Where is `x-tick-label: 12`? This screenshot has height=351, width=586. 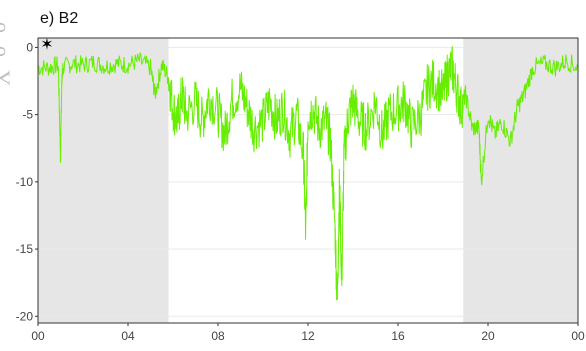
x-tick-label: 12 is located at coordinates (308, 336).